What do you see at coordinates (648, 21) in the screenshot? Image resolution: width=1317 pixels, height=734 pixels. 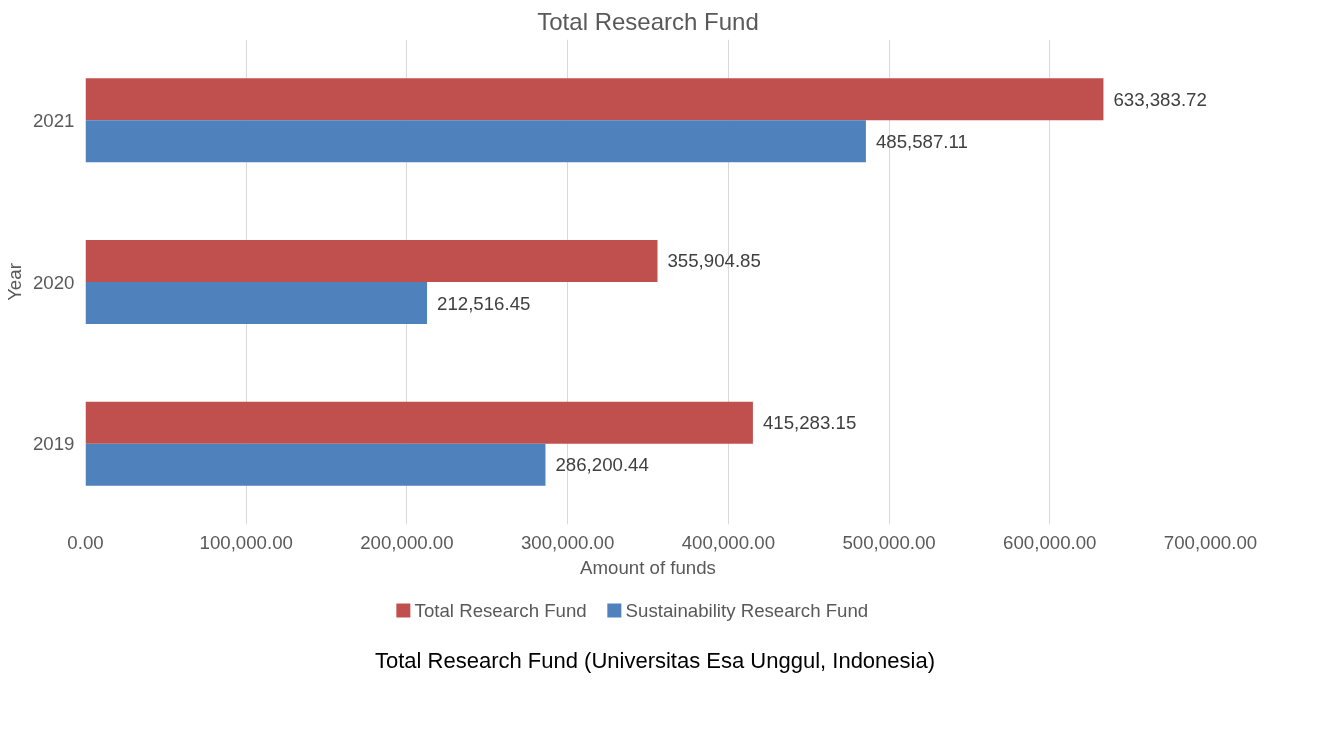 I see `chart-title: Total Research Fund` at bounding box center [648, 21].